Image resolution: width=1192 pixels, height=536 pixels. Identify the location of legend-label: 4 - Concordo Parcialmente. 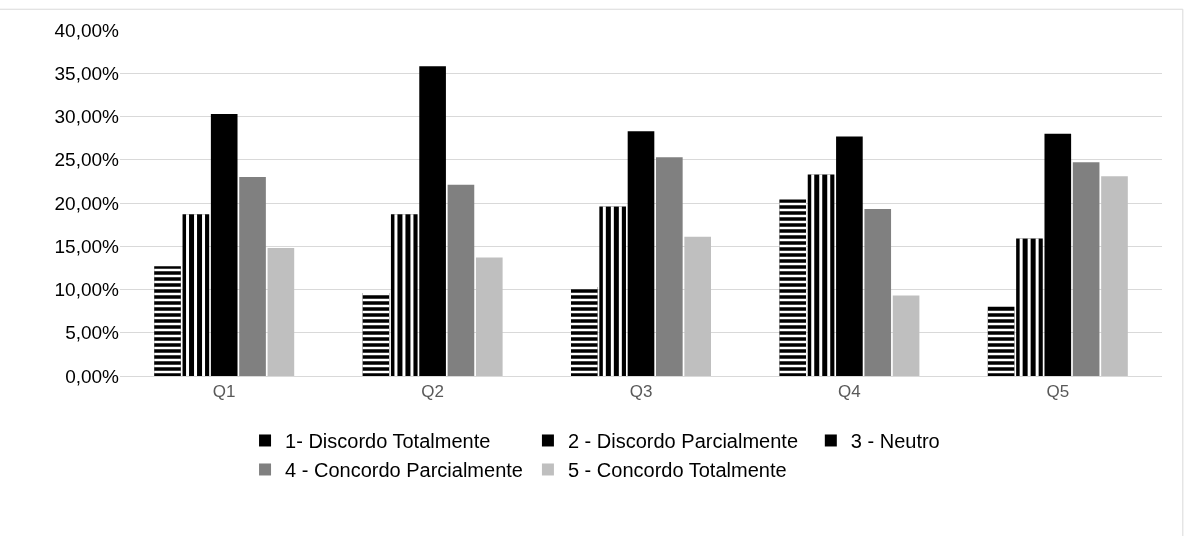
(404, 470).